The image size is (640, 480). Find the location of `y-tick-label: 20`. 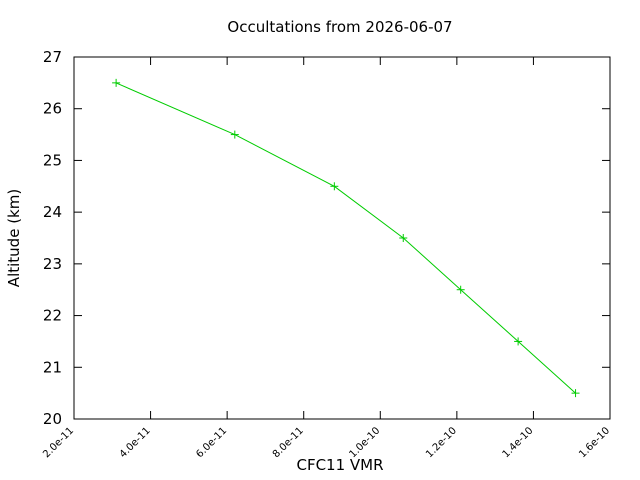

y-tick-label: 20 is located at coordinates (52, 419).